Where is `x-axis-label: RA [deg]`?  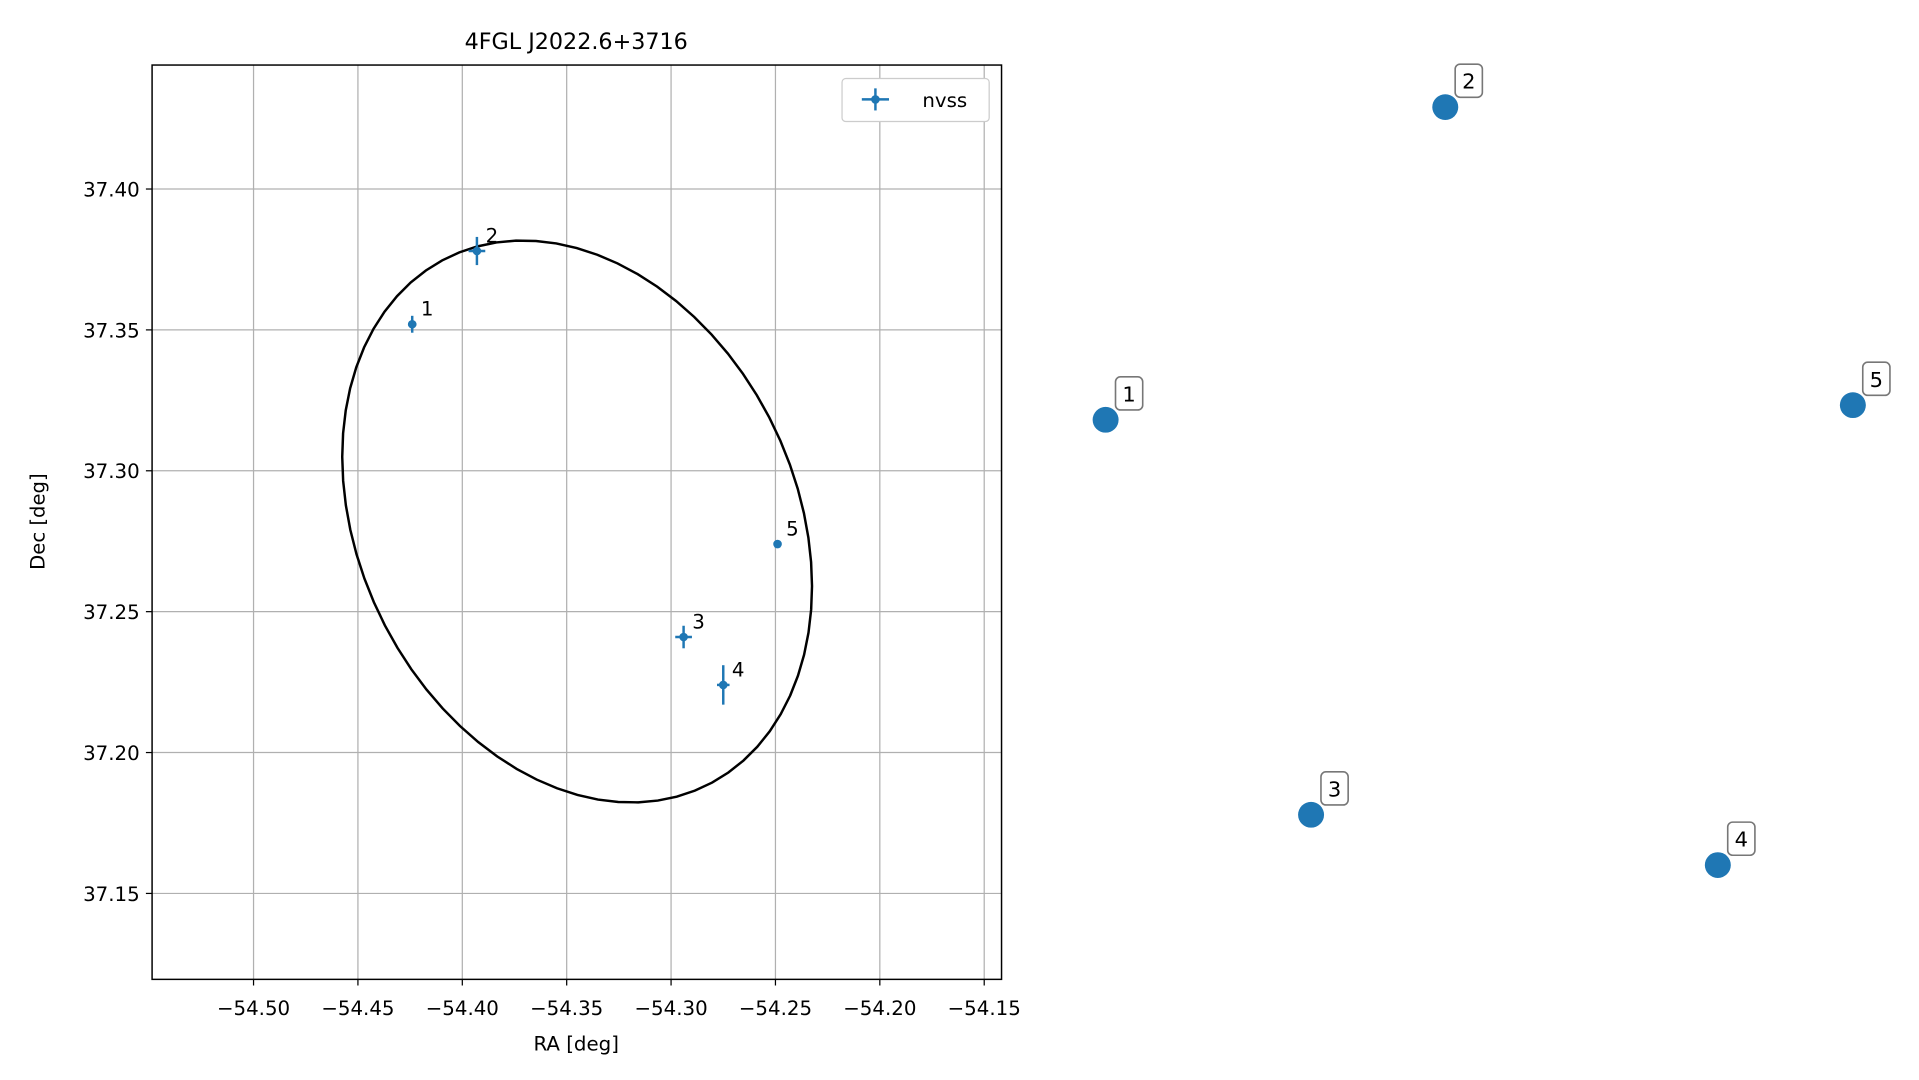
x-axis-label: RA [deg] is located at coordinates (575, 1044).